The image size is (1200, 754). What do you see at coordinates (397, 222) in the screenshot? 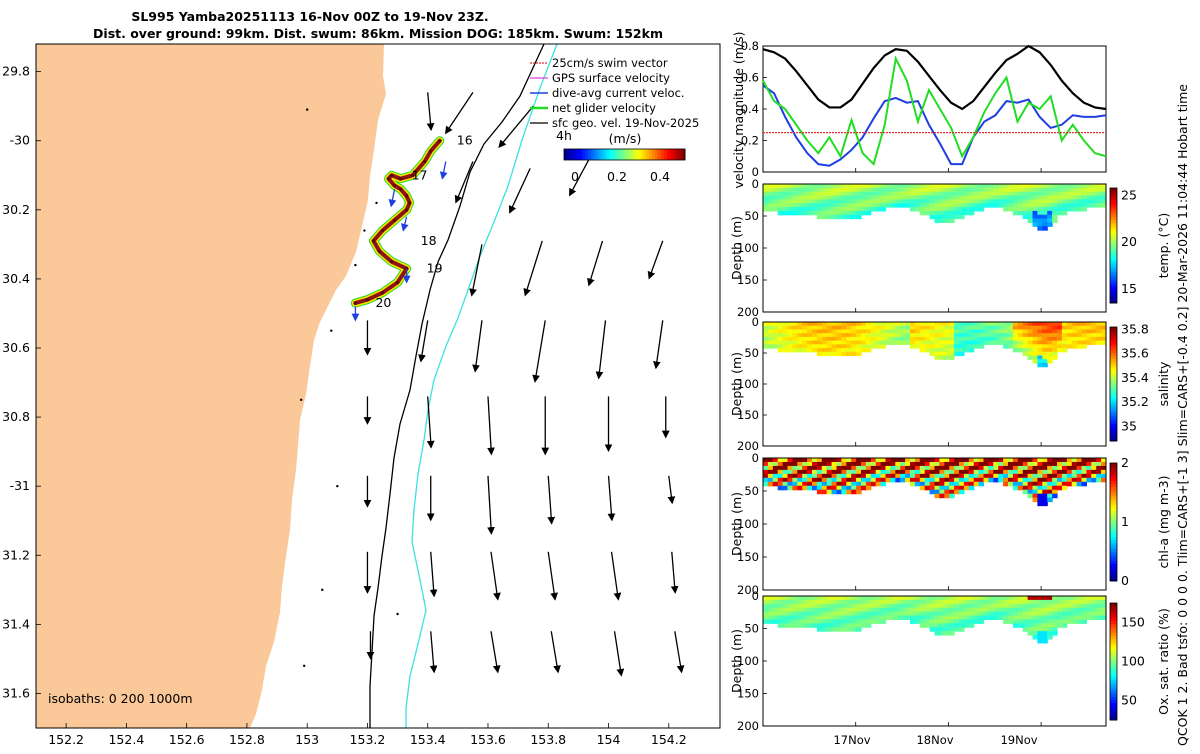
I see `track-line` at bounding box center [397, 222].